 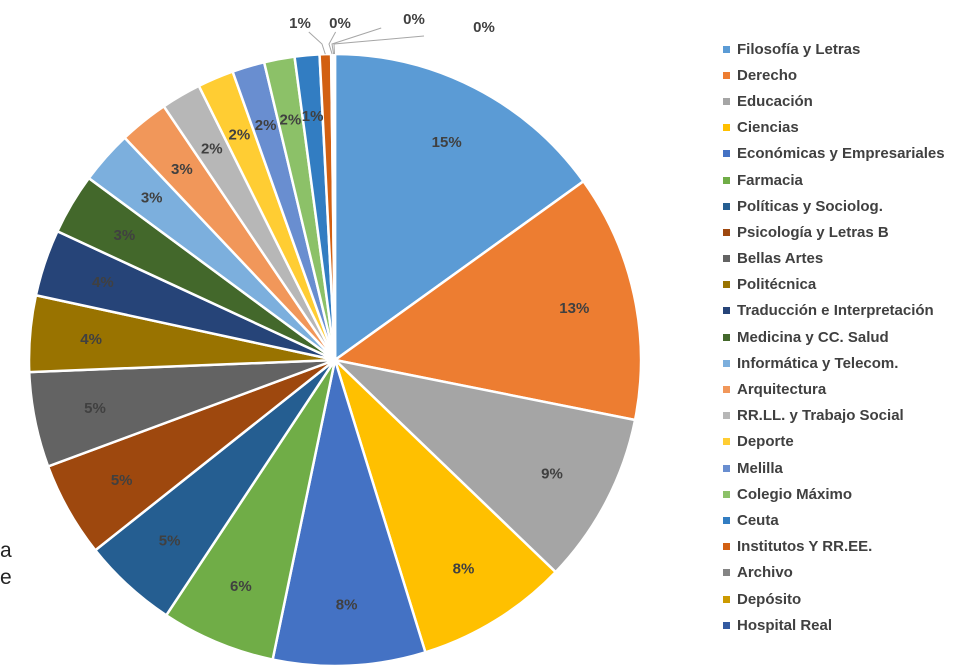 I want to click on legend-item-archivo: Archivo, so click(x=834, y=573).